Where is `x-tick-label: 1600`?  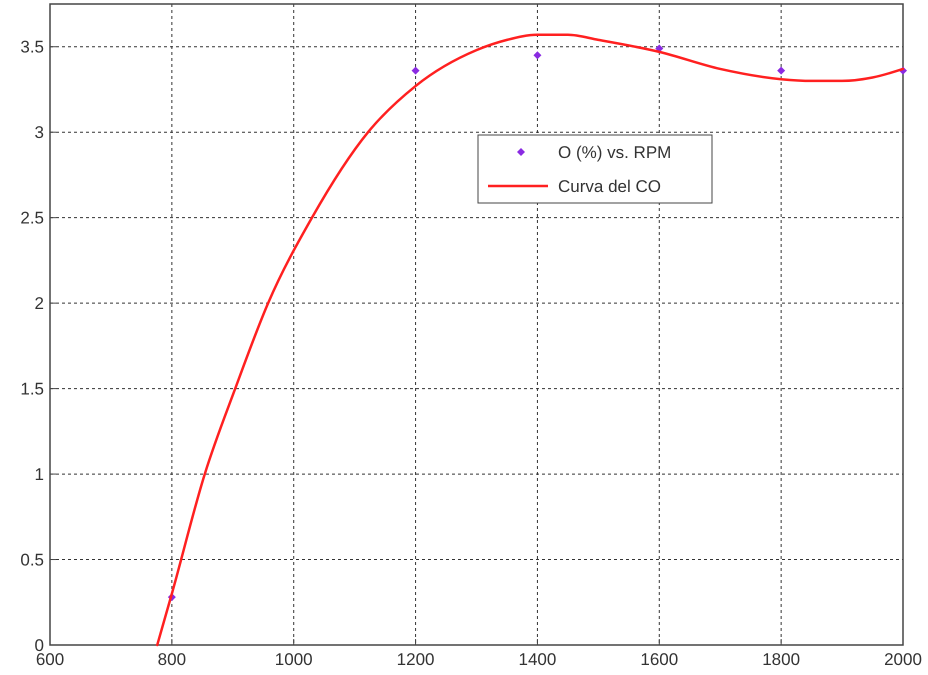 x-tick-label: 1600 is located at coordinates (659, 659).